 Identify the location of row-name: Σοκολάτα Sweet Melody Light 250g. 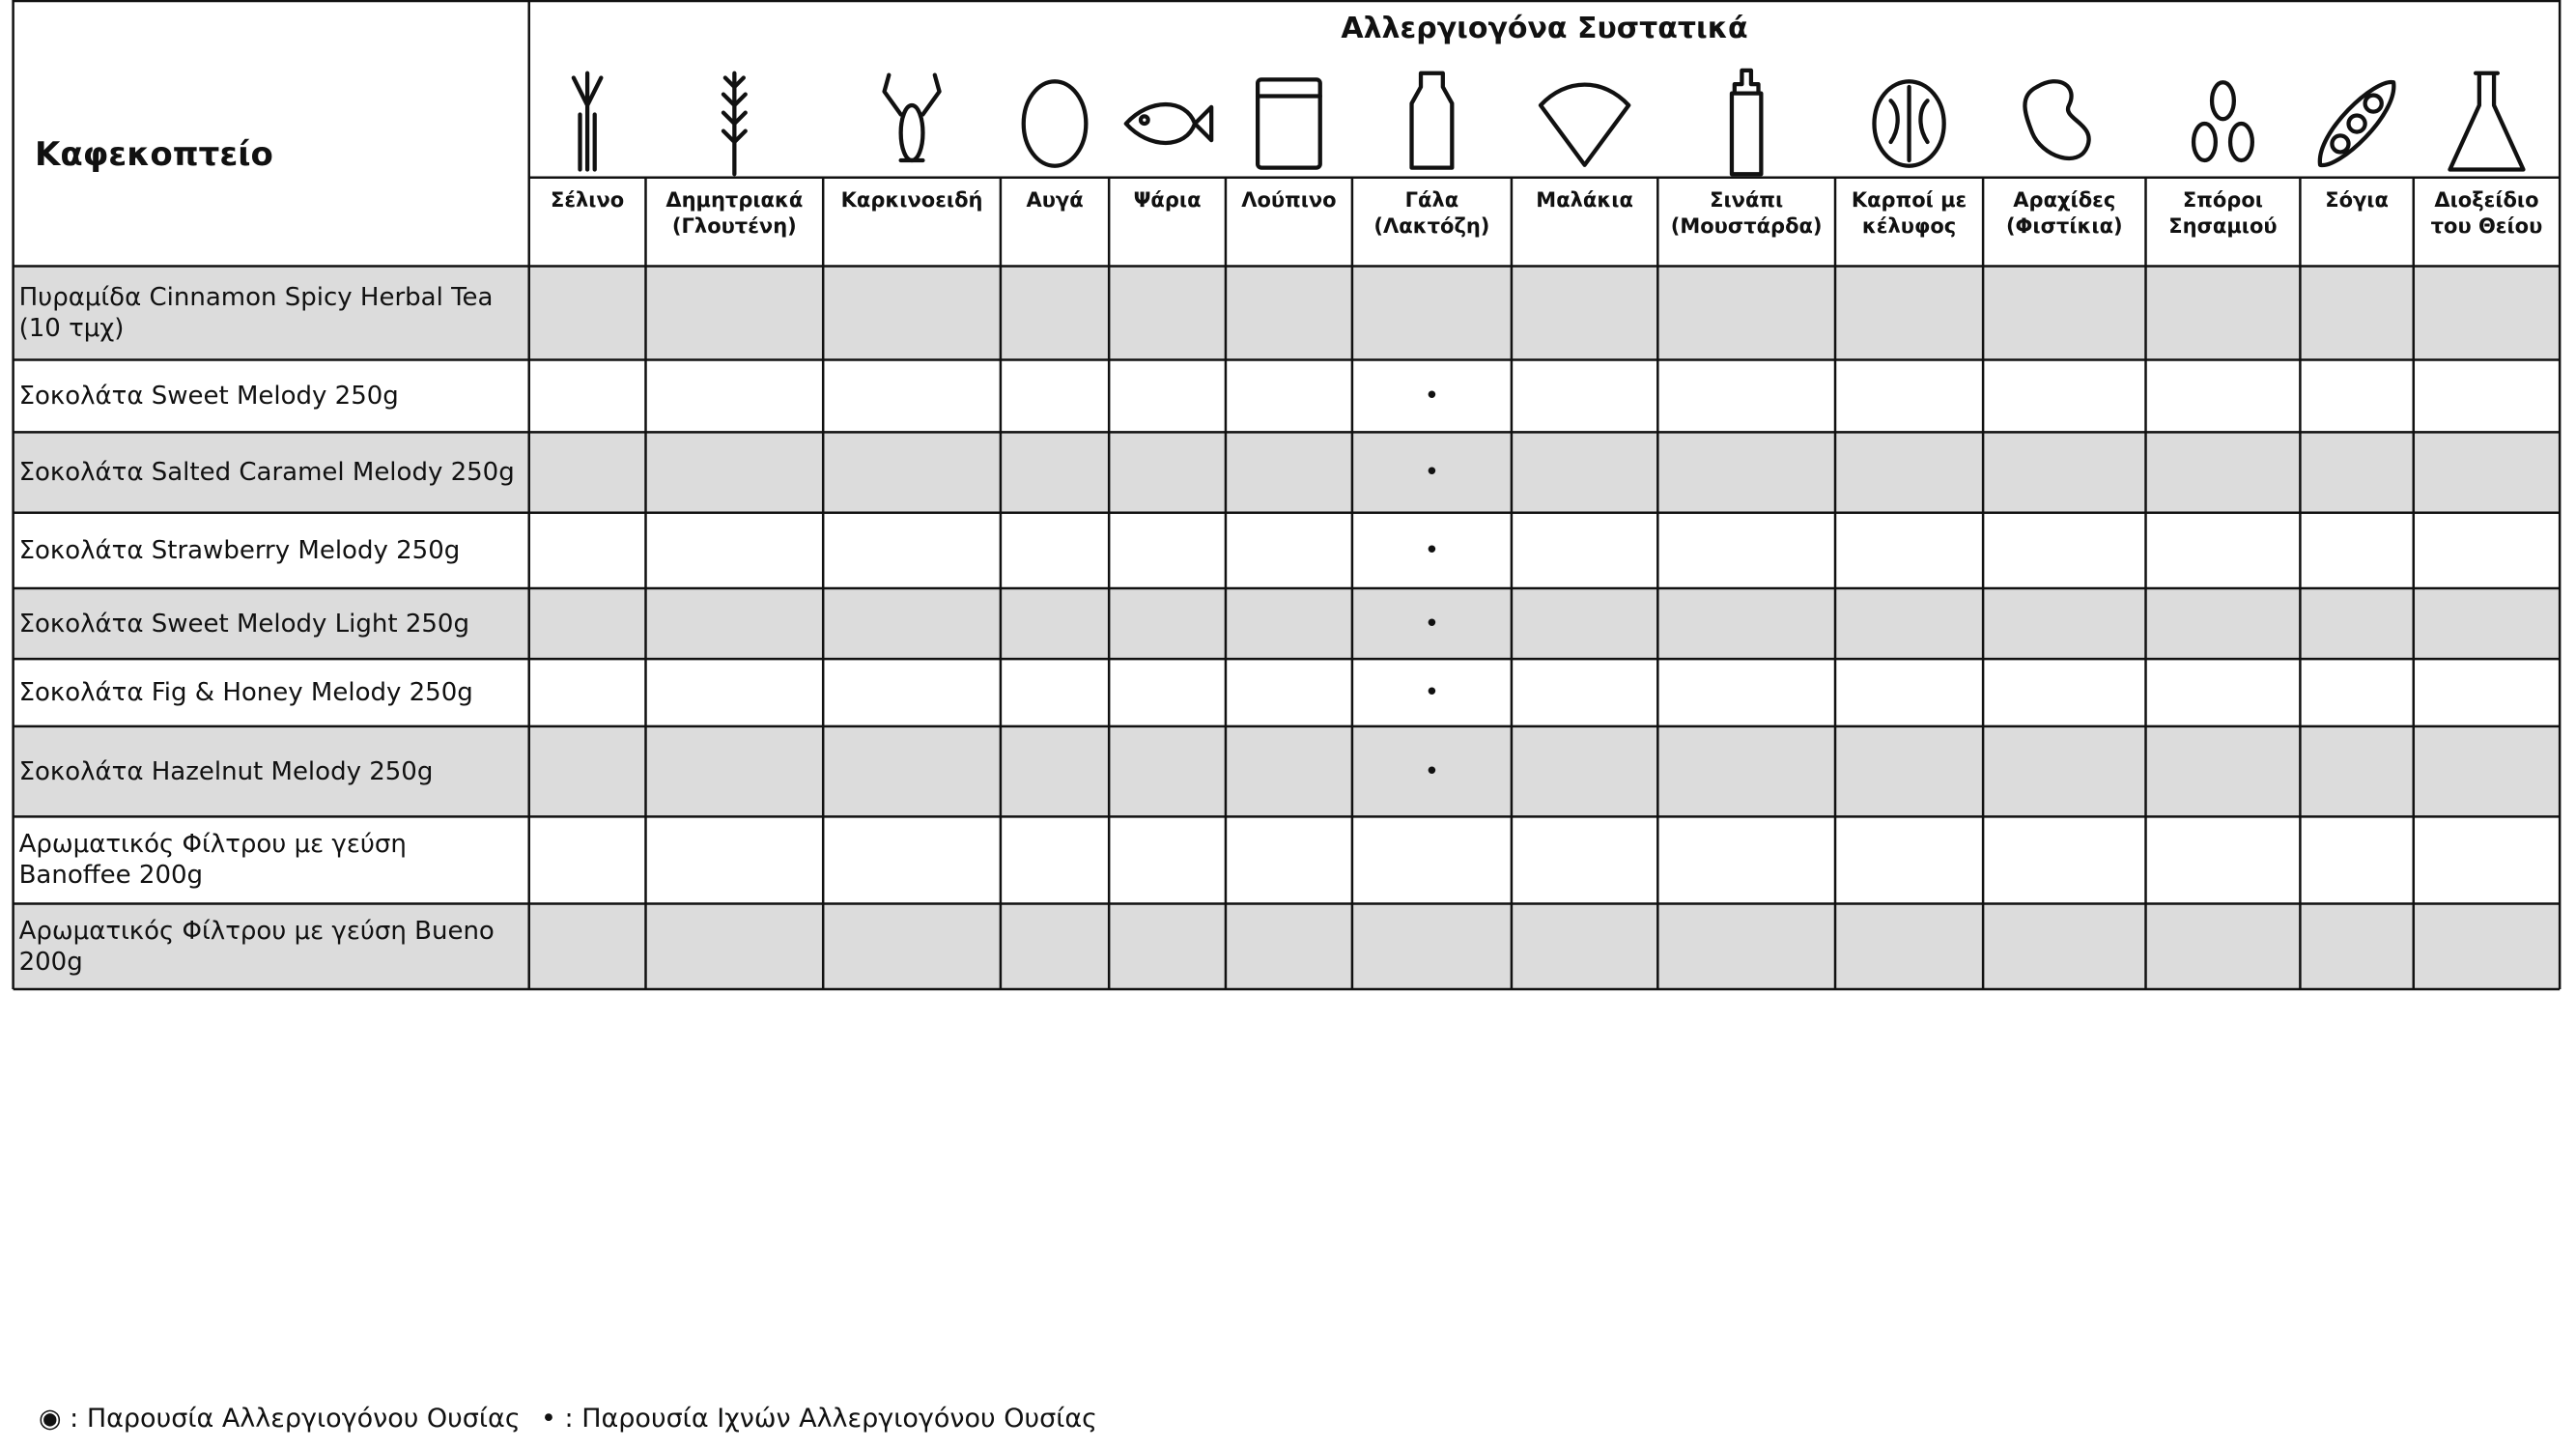
(243, 624).